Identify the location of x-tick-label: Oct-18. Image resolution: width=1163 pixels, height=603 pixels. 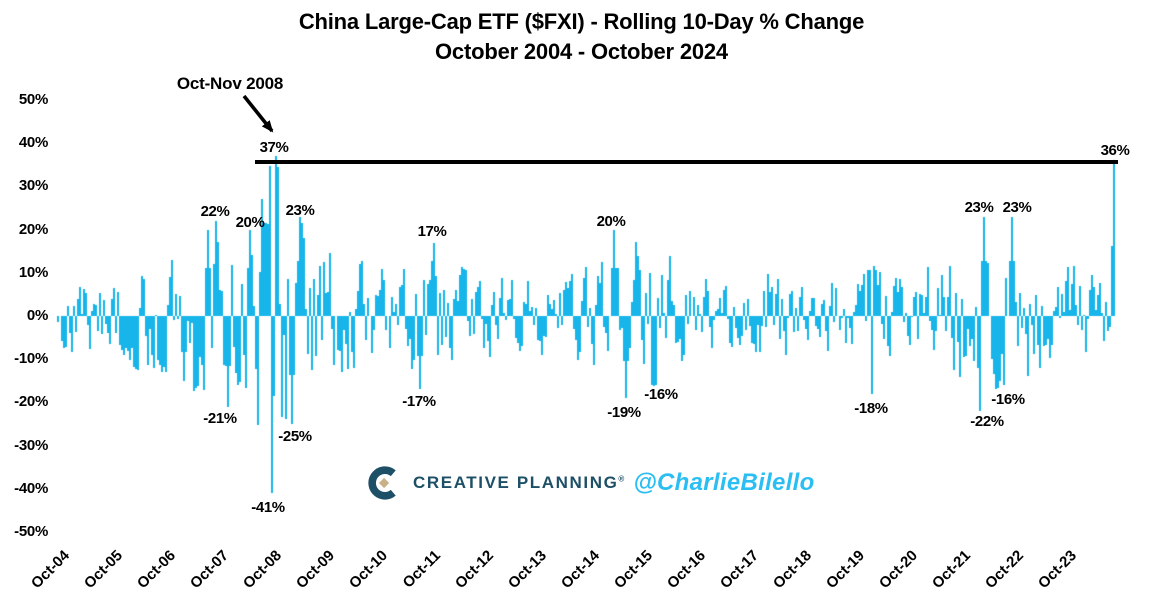
(792, 570).